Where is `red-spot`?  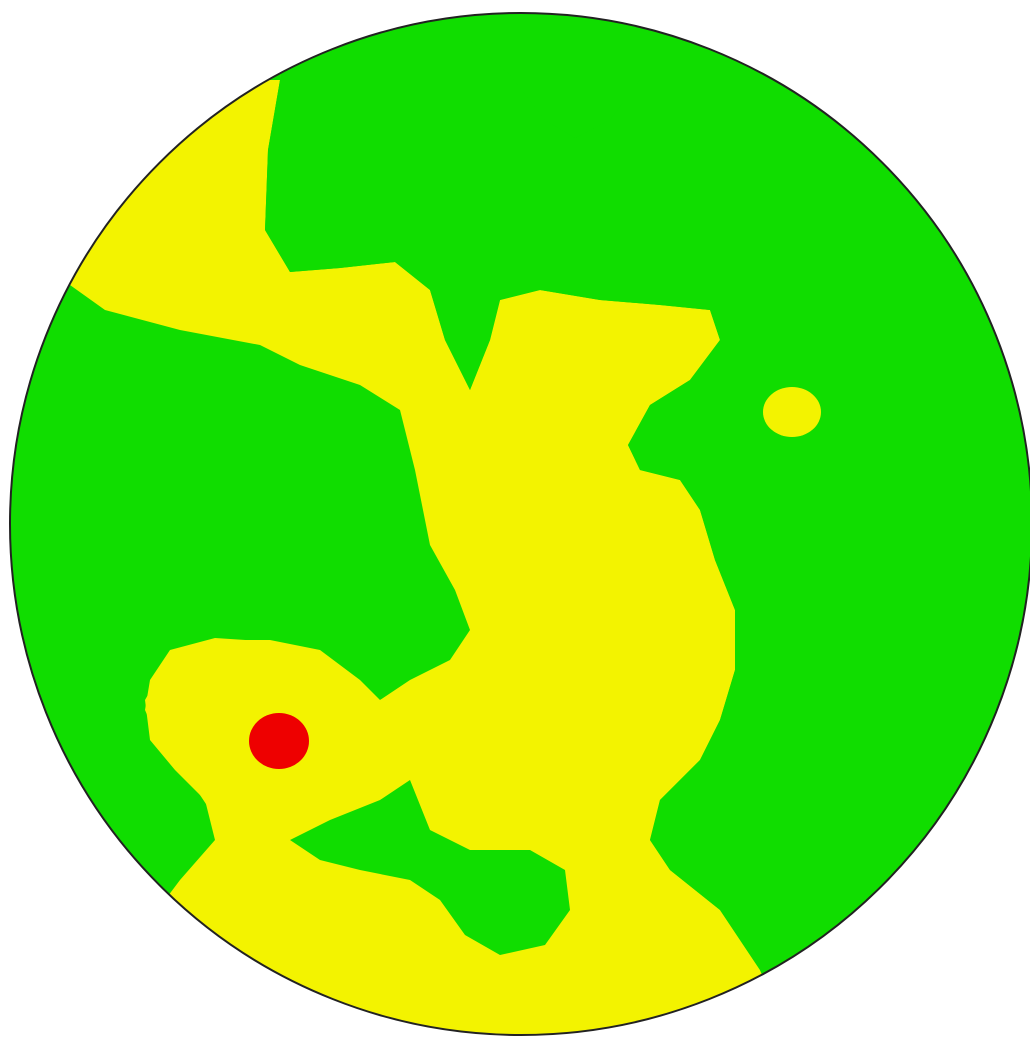
red-spot is located at coordinates (279, 741).